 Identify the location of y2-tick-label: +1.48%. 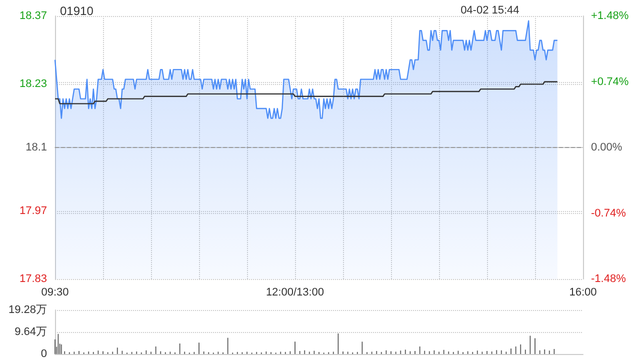
(610, 16).